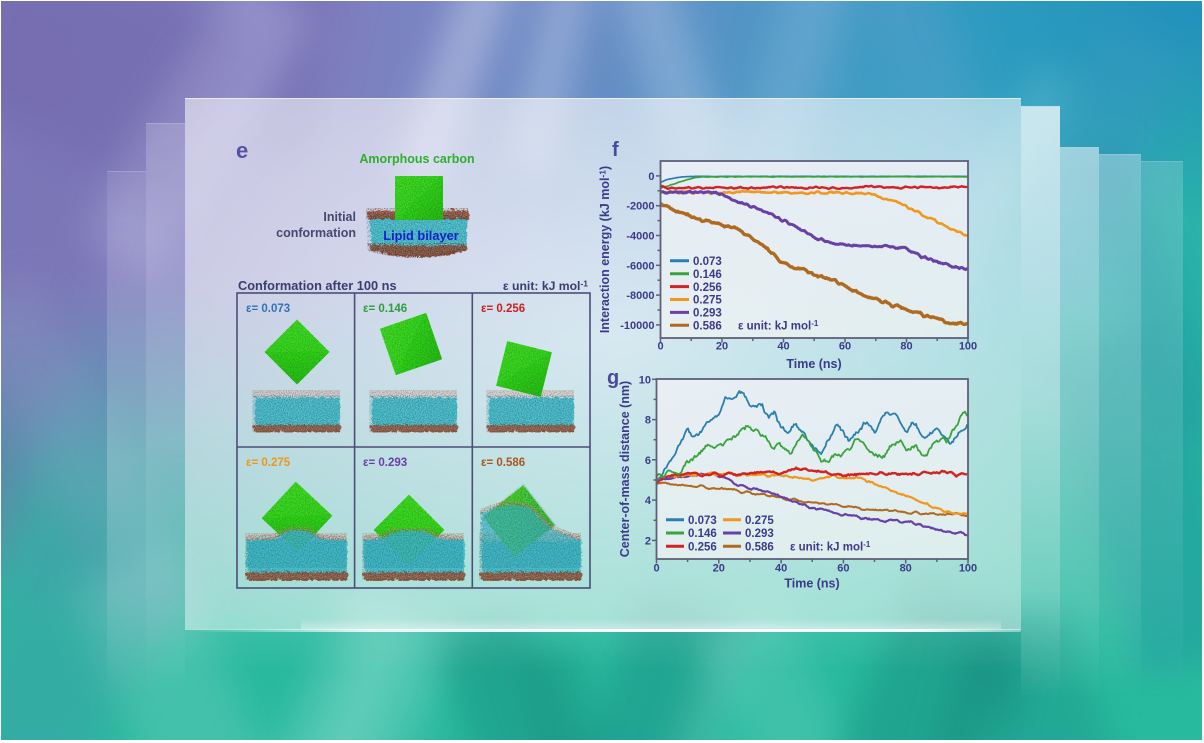 This screenshot has height=743, width=1204. Describe the element at coordinates (503, 309) in the screenshot. I see `svg-text: ε= 0.256` at that location.